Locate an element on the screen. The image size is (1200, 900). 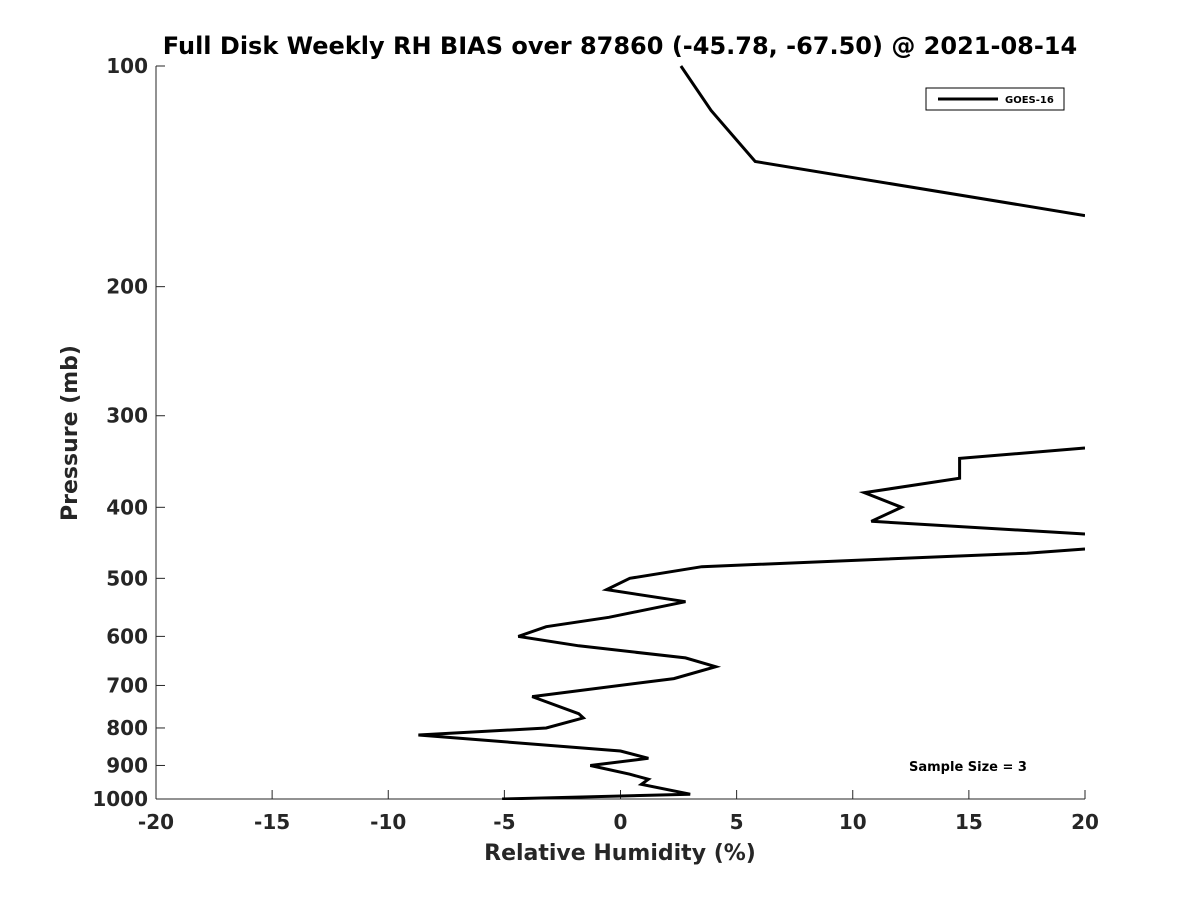
legend: GOES-16 is located at coordinates (995, 99).